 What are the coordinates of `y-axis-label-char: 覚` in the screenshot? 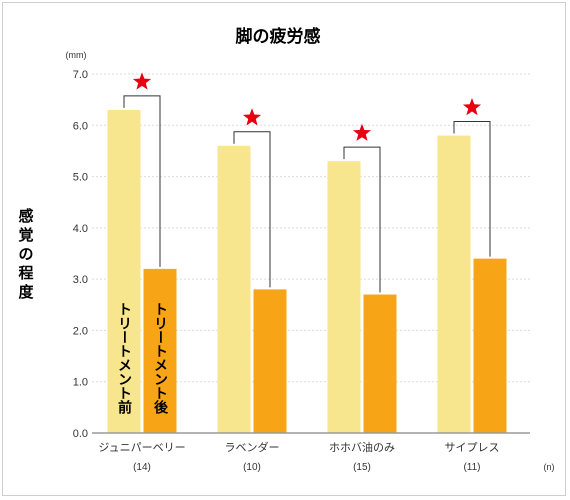 It's located at (25, 235).